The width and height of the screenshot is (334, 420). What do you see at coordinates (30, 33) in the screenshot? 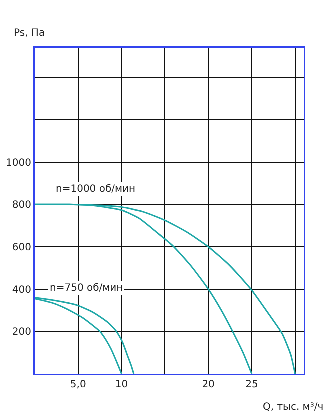
I see `y-axis-title: Ps, Па` at bounding box center [30, 33].